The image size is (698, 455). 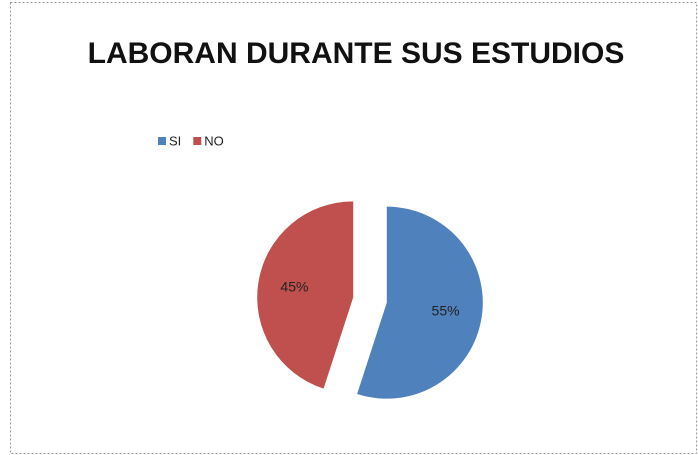 What do you see at coordinates (356, 53) in the screenshot?
I see `chart-title: LABORAN DURANTE SUS ESTUDIOS` at bounding box center [356, 53].